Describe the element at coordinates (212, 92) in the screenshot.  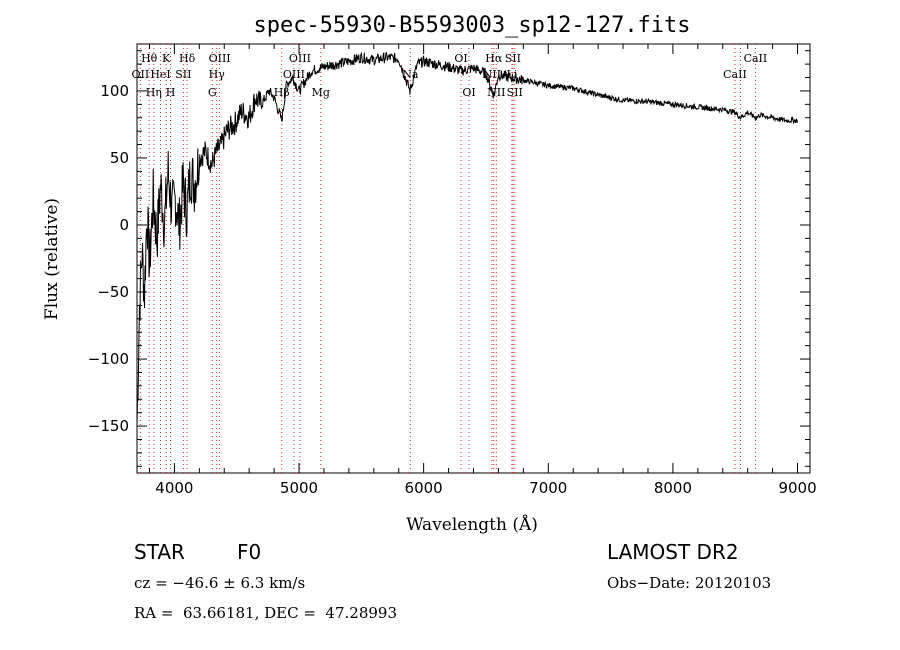
I see `spectral-line-label: G` at that location.